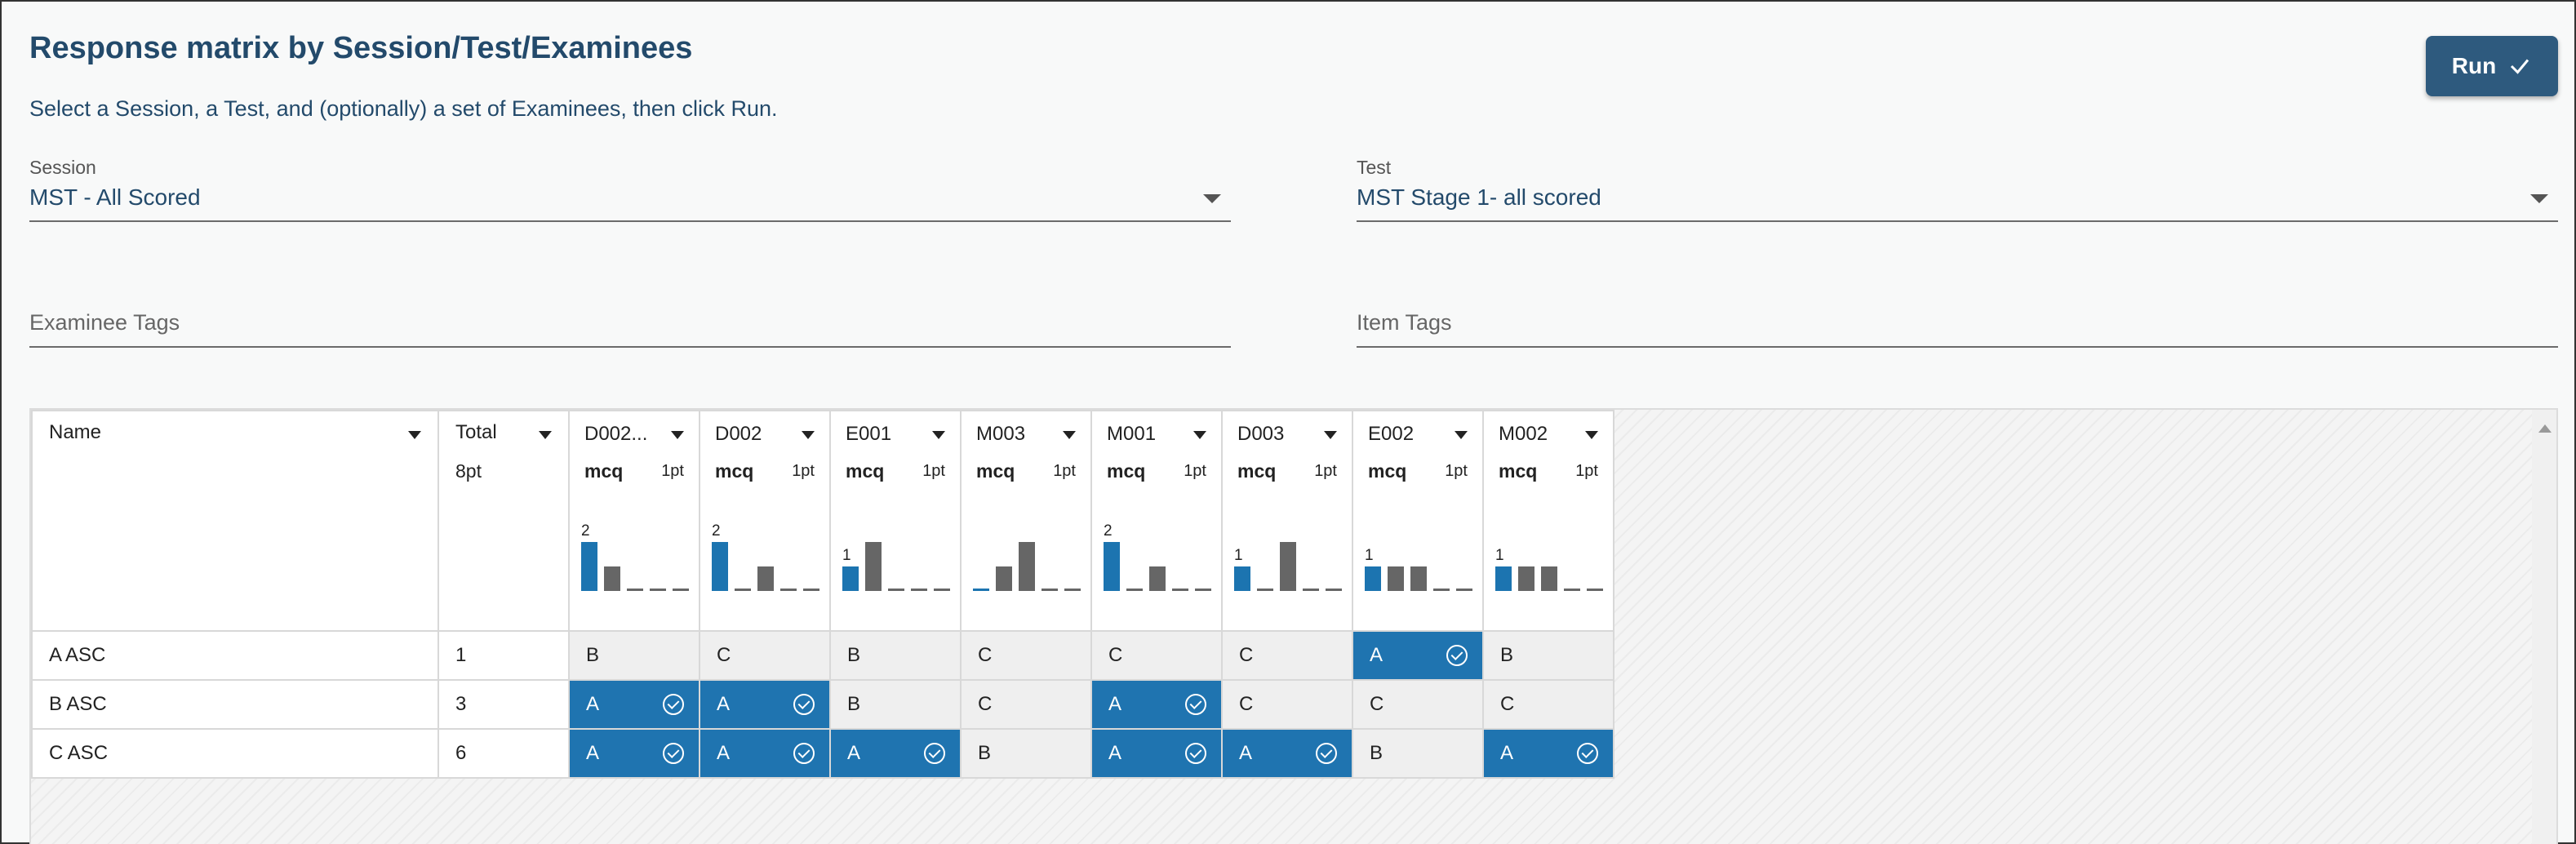 The height and width of the screenshot is (844, 2576). What do you see at coordinates (1287, 521) in the screenshot?
I see `item-column-header: D003 mcq 1pt 1` at bounding box center [1287, 521].